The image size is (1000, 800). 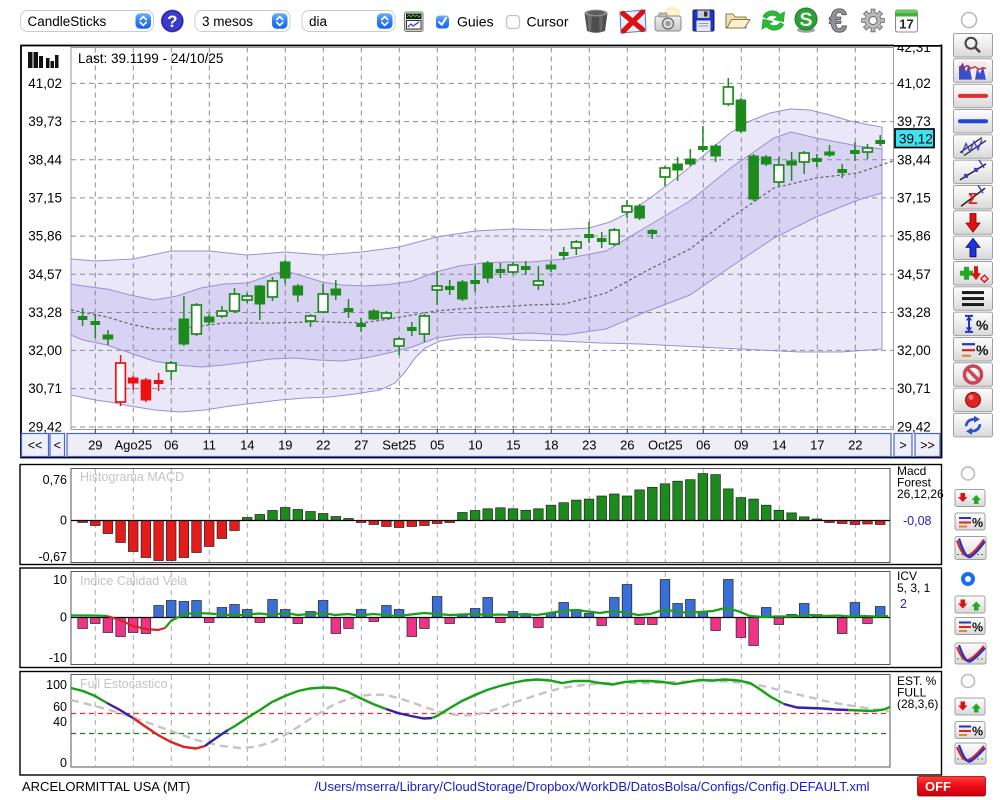 I want to click on svg-text: 3 mesos, so click(x=227, y=21).